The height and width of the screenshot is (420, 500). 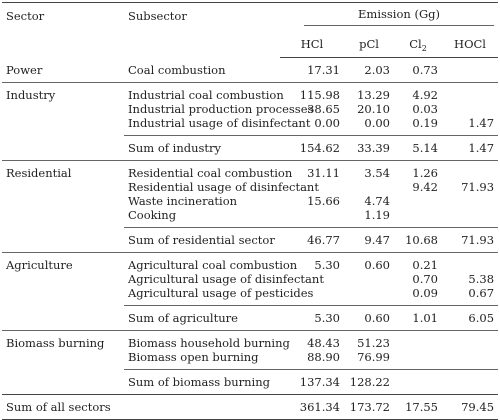 I want to click on sum-hocl-value, so click(x=470, y=382).